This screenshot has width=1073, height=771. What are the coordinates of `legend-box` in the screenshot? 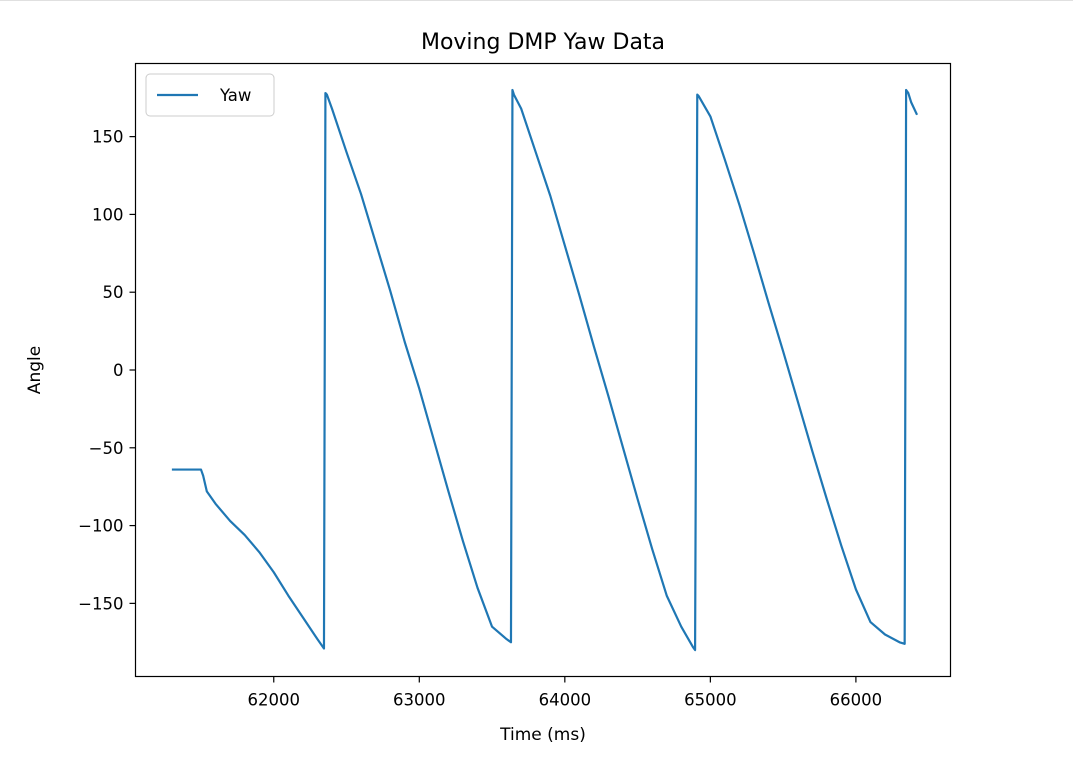 It's located at (210, 95).